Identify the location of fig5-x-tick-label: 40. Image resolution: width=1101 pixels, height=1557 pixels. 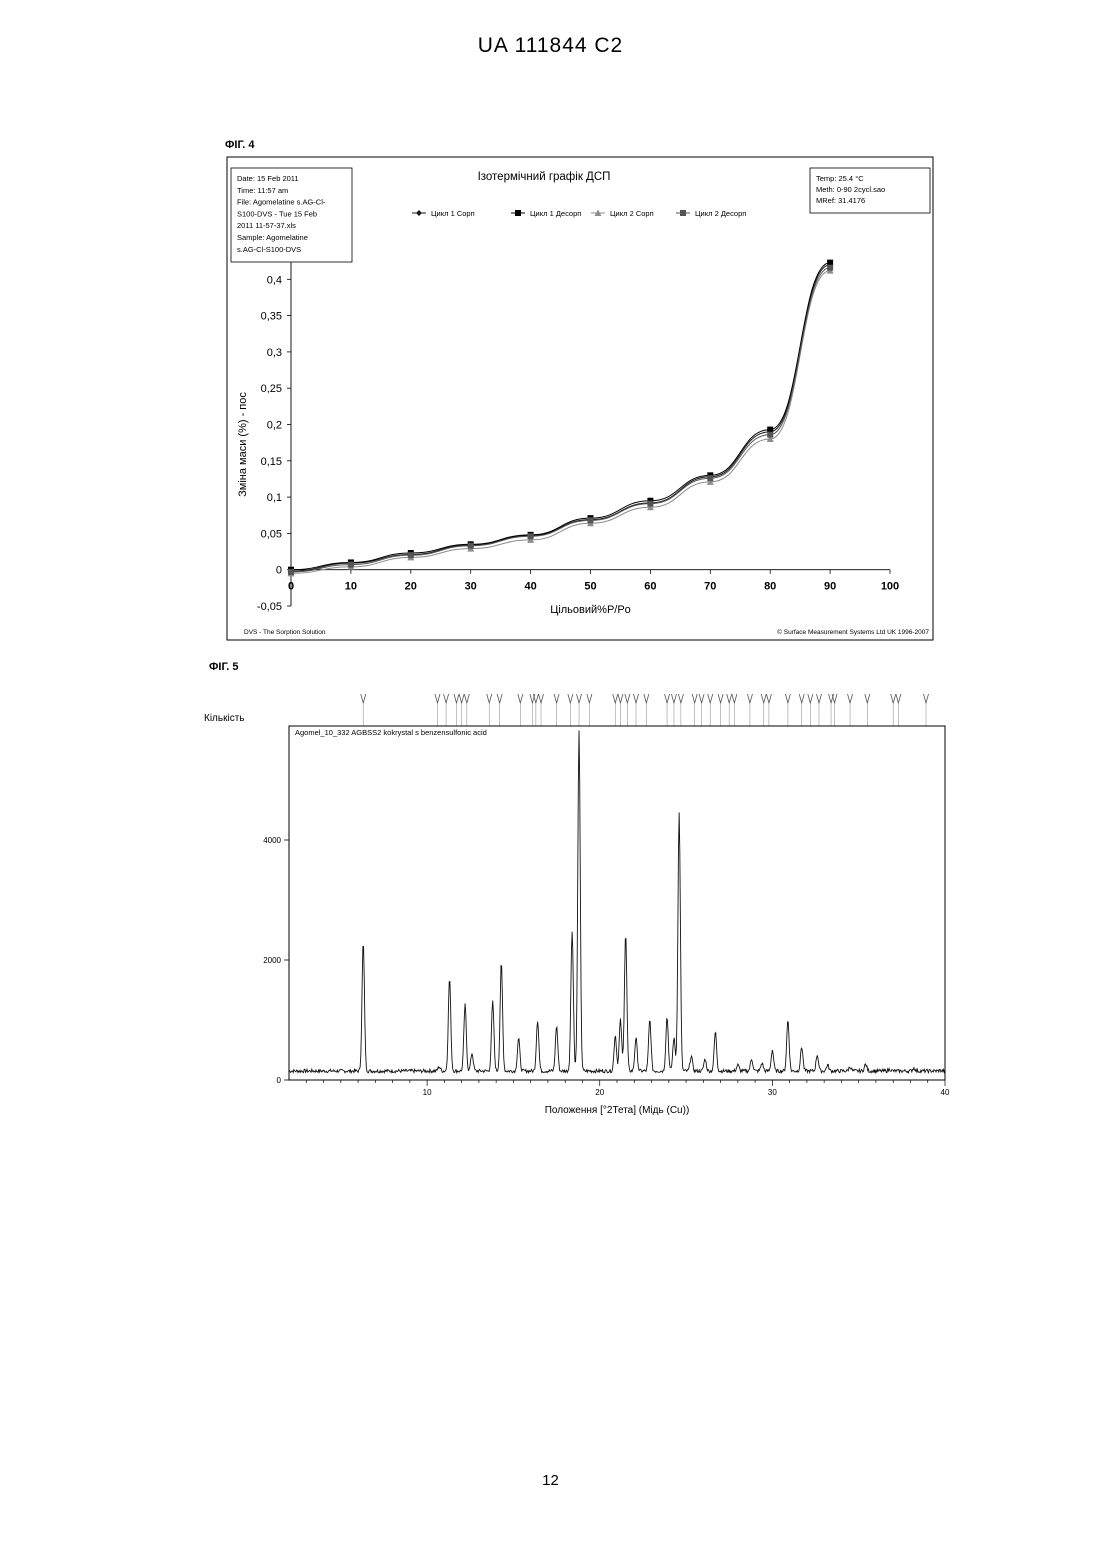
(945, 1092).